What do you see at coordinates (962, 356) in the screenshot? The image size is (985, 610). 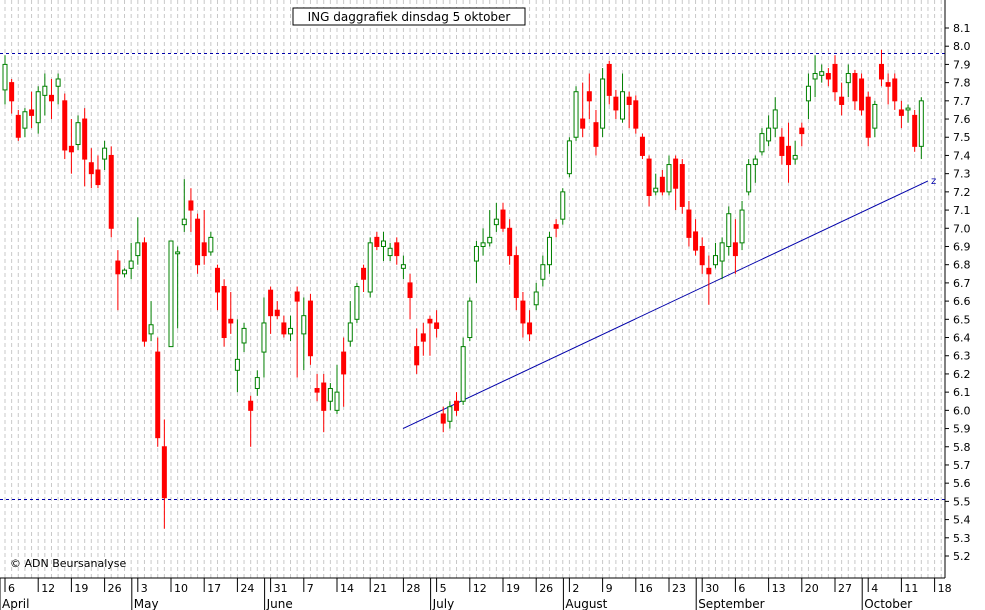 I see `y-tick-label: 6.3` at bounding box center [962, 356].